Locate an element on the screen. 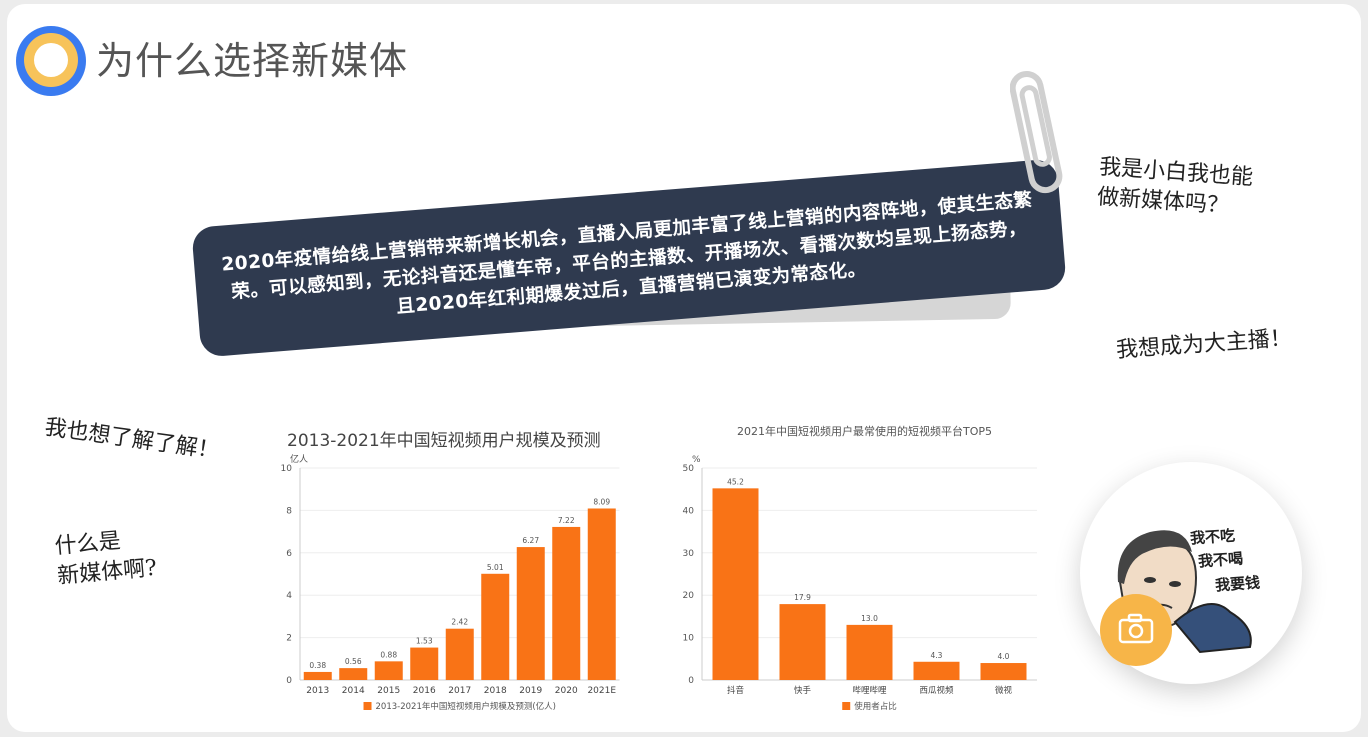 This screenshot has width=1368, height=737. chart1-title: 2013-2021年中国短视频用户规模及预测 is located at coordinates (444, 441).